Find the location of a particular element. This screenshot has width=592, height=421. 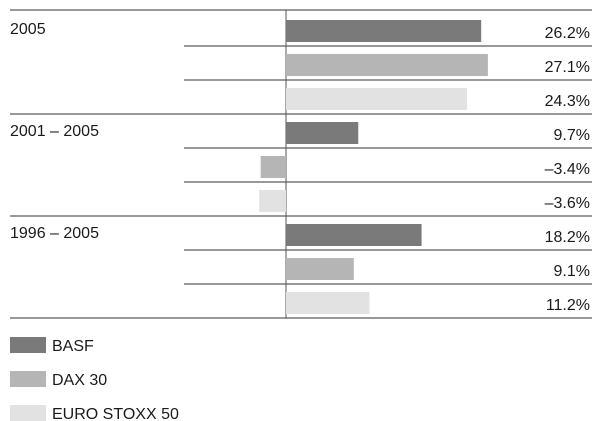

value-label: –3.4% is located at coordinates (567, 169).